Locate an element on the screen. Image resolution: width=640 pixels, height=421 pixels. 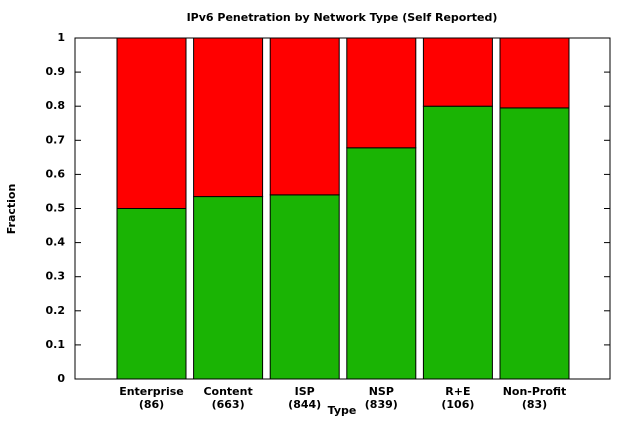
y-tick-label: 0.3 is located at coordinates (56, 276).